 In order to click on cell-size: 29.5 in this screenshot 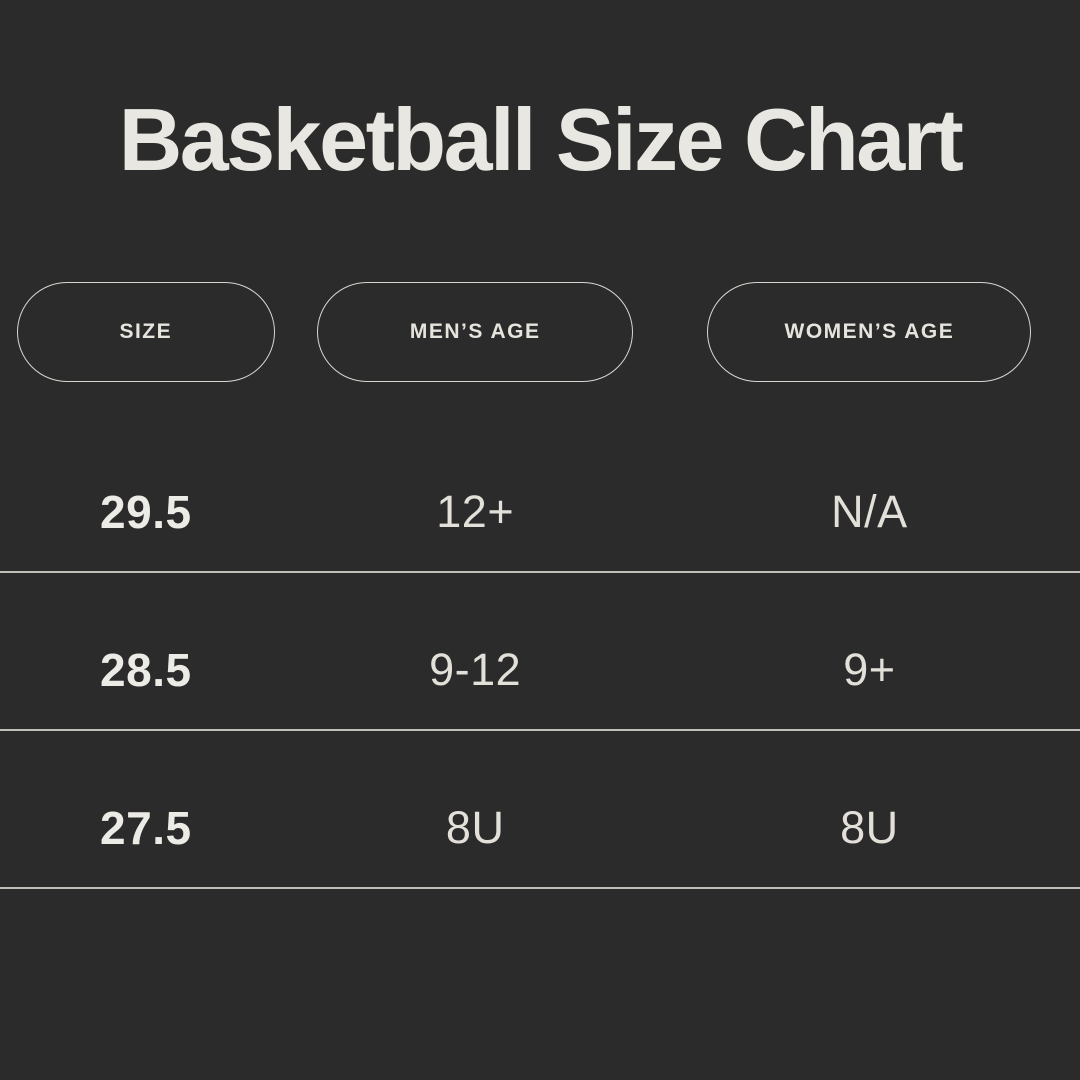, I will do `click(146, 512)`.